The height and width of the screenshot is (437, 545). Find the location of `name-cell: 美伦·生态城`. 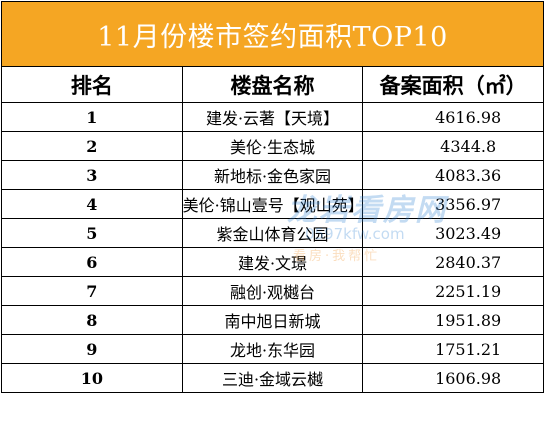

name-cell: 美伦·生态城 is located at coordinates (272, 146).